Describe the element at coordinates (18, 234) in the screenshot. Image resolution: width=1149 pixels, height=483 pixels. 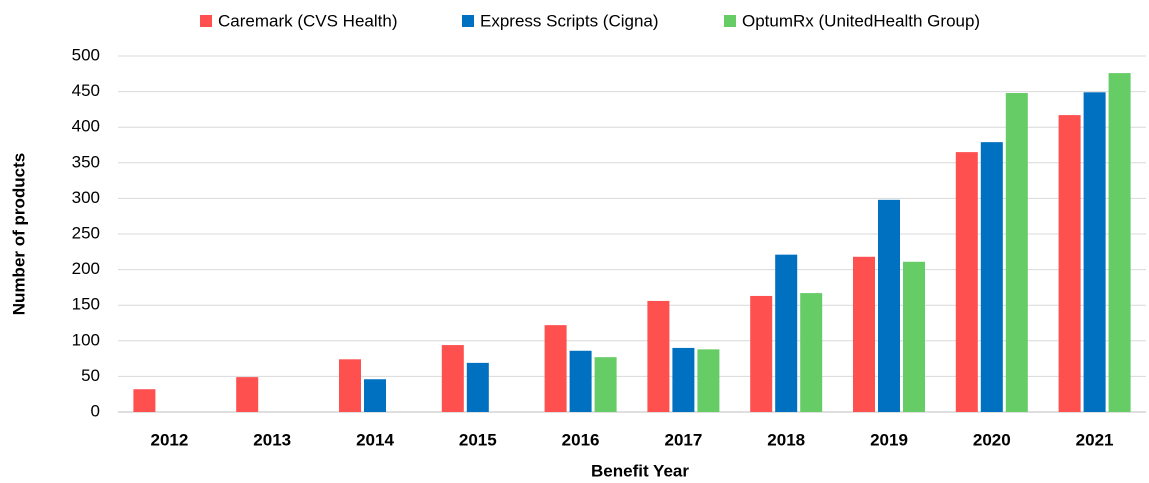
I see `y-axis-title: Number of products` at that location.